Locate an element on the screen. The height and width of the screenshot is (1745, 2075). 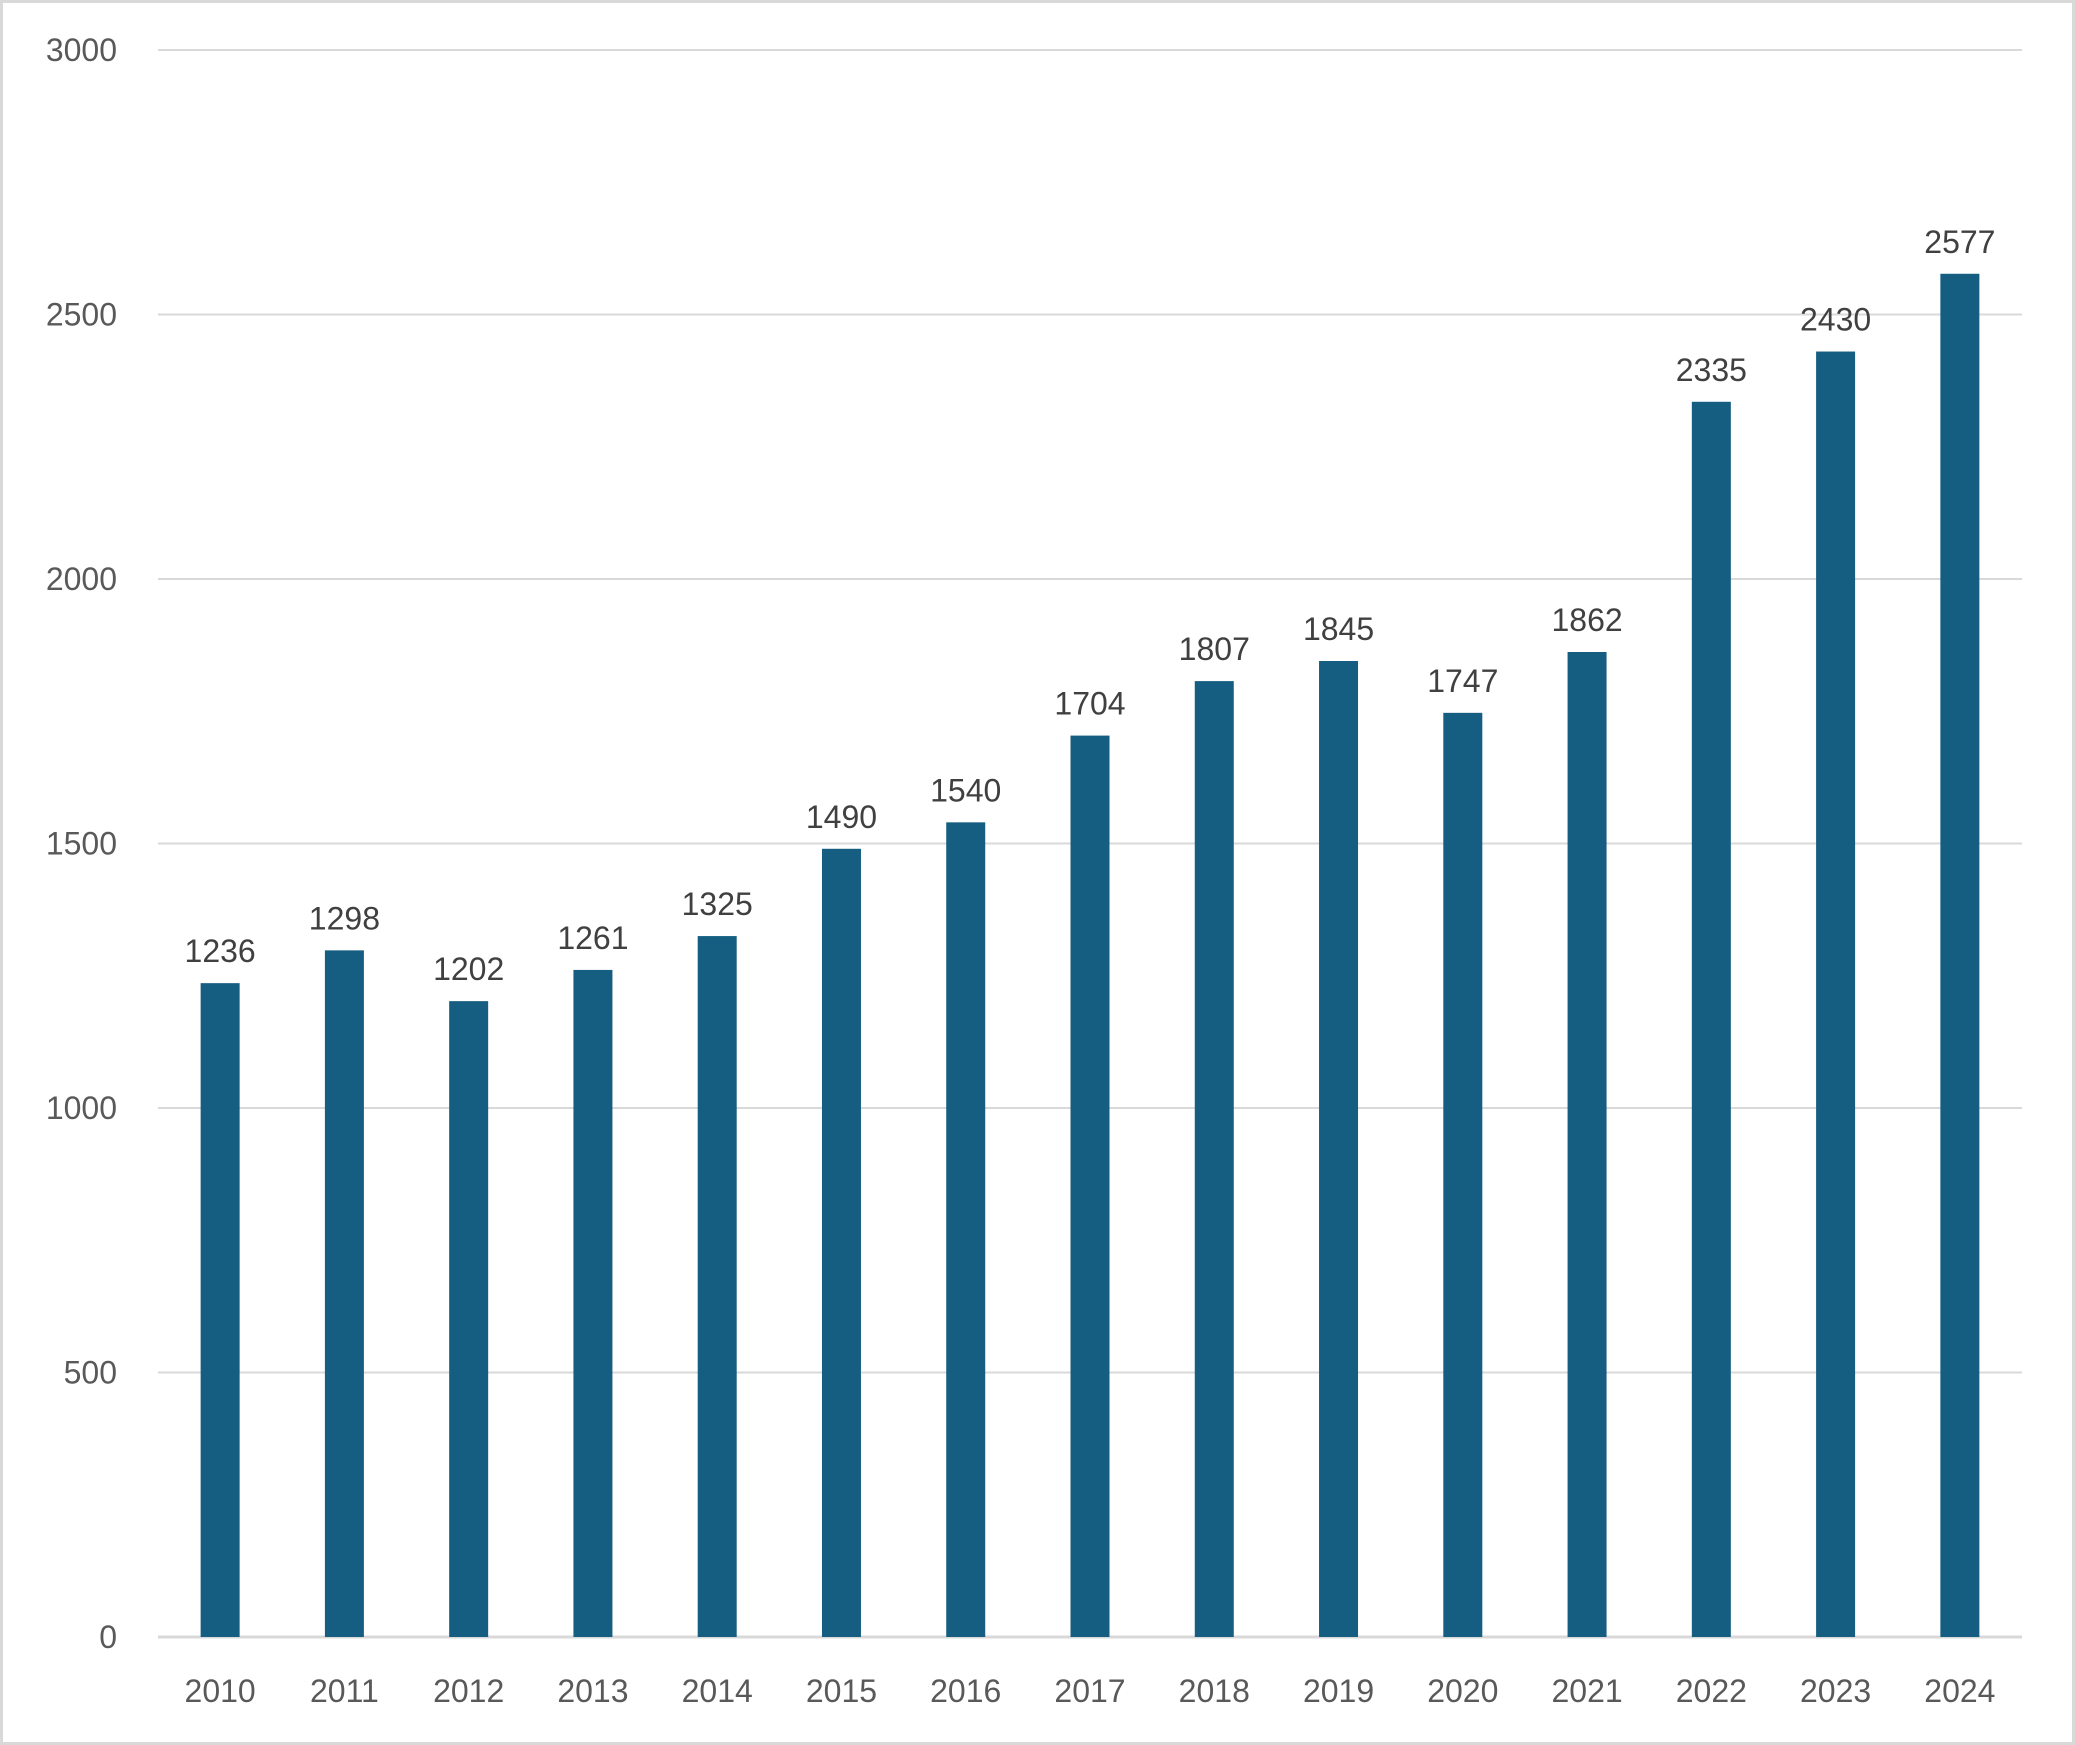
bar-2011 is located at coordinates (344, 1293).